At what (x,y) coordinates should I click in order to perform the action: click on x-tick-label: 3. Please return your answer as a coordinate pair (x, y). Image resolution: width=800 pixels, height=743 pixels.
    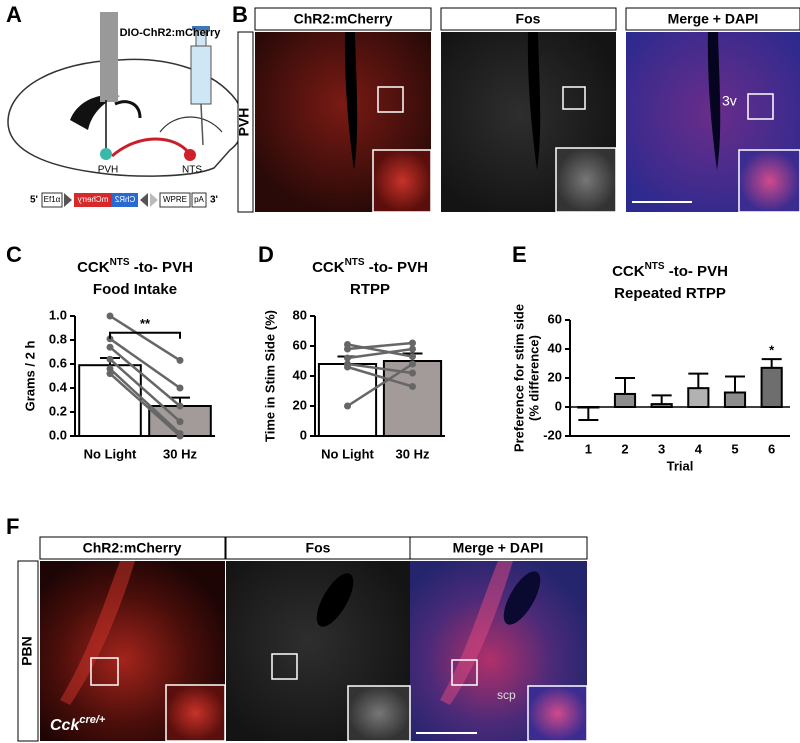
    Looking at the image, I should click on (661, 448).